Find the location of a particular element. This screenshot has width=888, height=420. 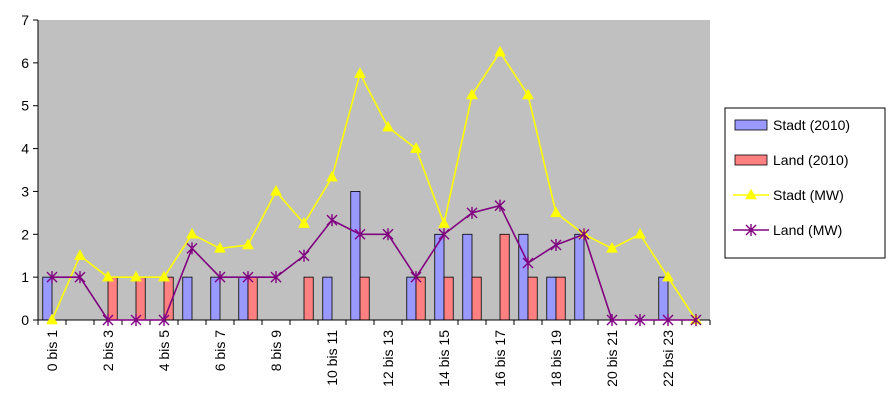

x-tick-label: 12 bis 13 is located at coordinates (388, 358).